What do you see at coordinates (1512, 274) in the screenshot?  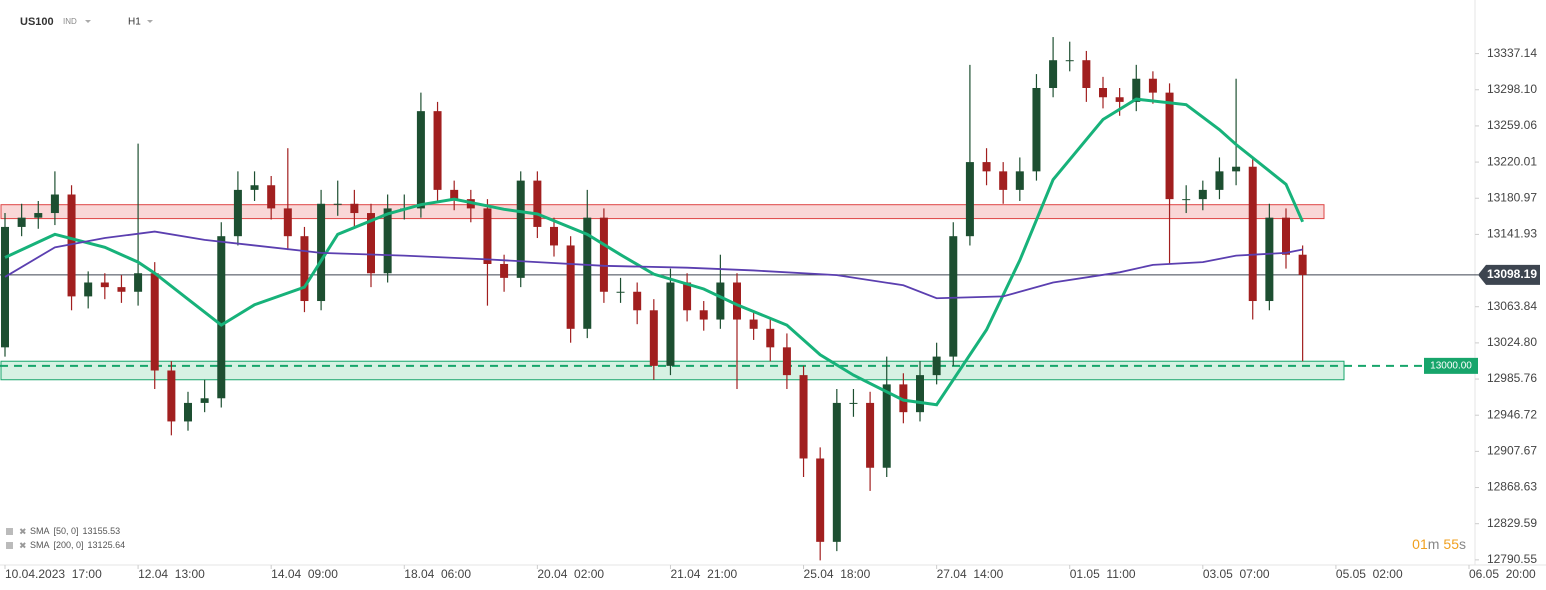 I see `price-label: 13098.19` at bounding box center [1512, 274].